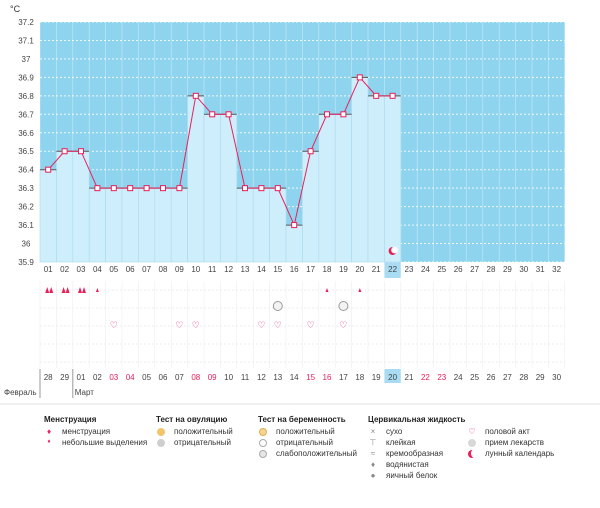  Describe the element at coordinates (474, 377) in the screenshot. I see `calendar-date-label: 25` at that location.